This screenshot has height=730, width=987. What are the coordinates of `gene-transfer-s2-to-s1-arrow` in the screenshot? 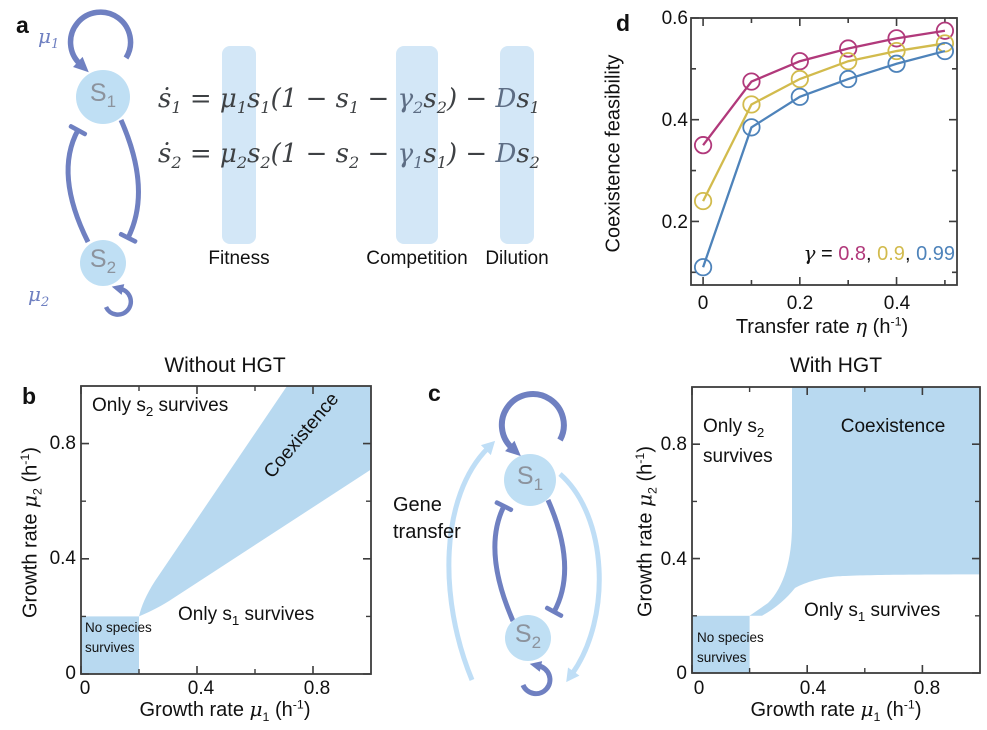 It's located at (471, 560).